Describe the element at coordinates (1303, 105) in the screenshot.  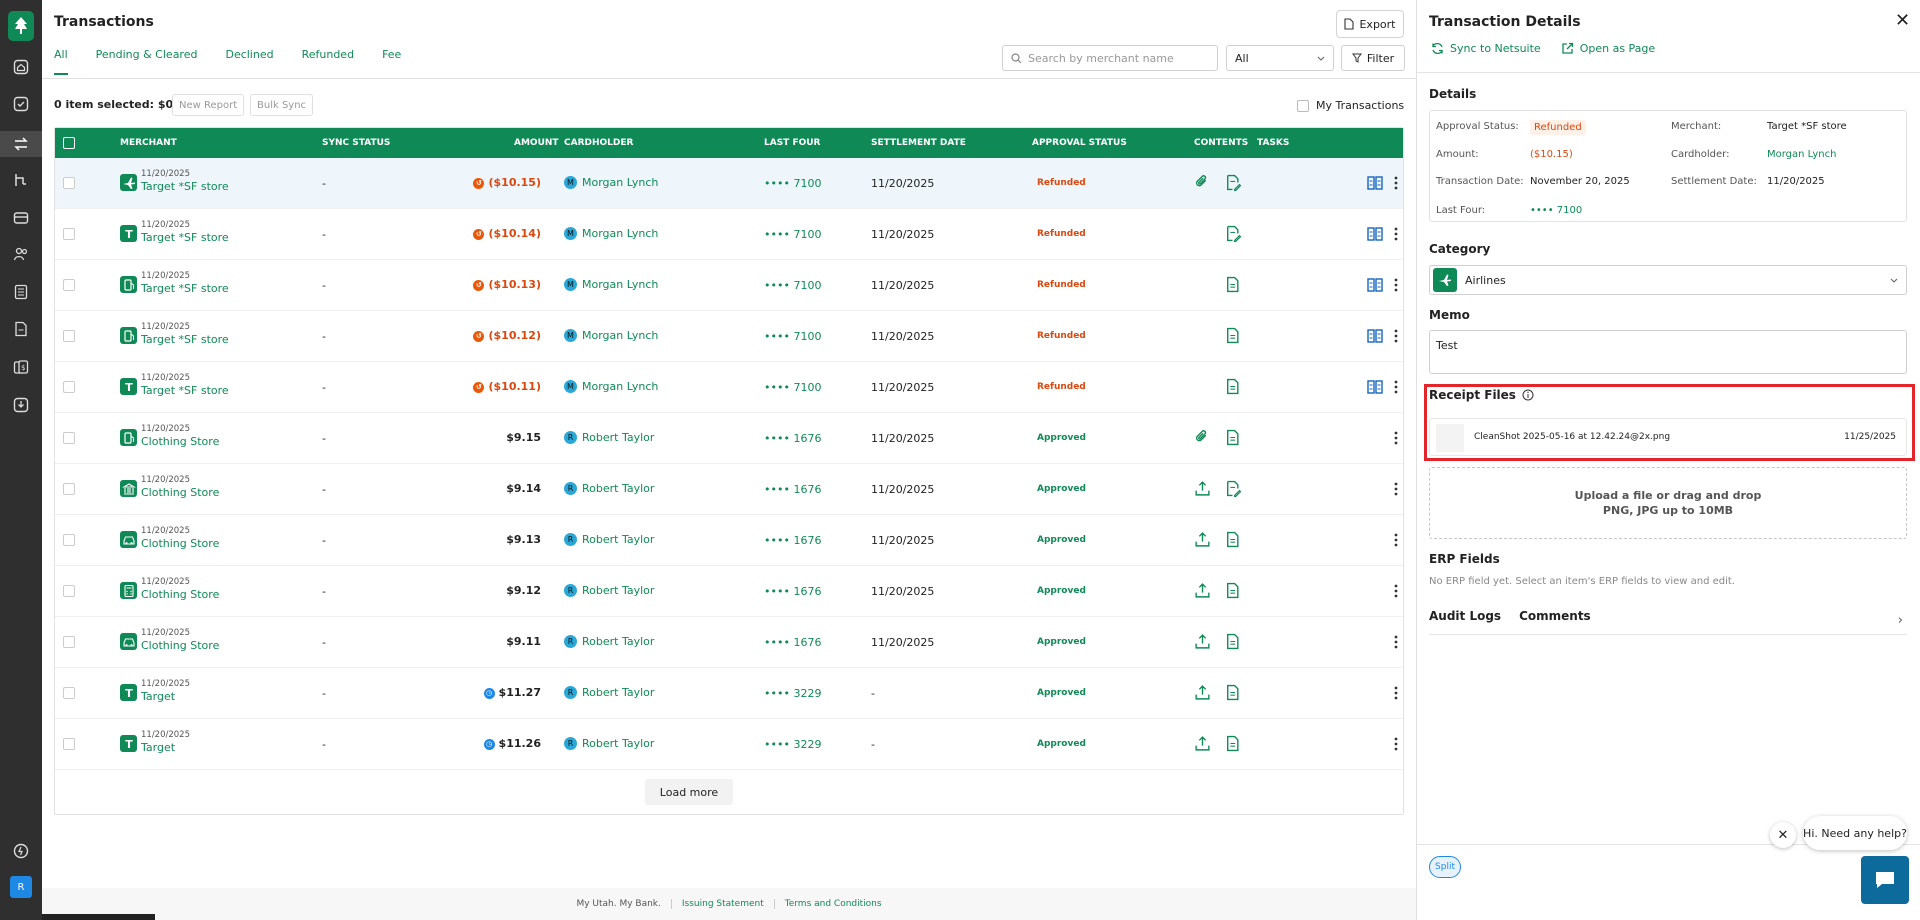
I see `my-transactions-checkbox` at that location.